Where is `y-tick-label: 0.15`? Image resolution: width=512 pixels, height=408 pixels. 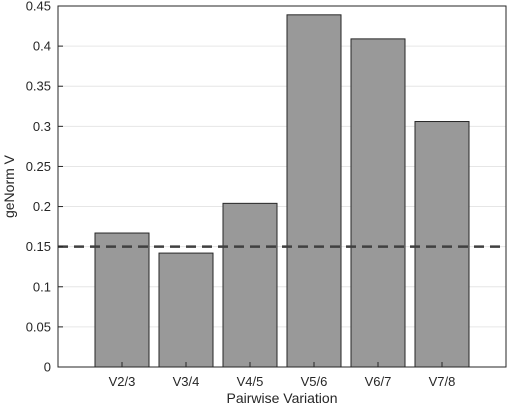
y-tick-label: 0.15 is located at coordinates (38, 246).